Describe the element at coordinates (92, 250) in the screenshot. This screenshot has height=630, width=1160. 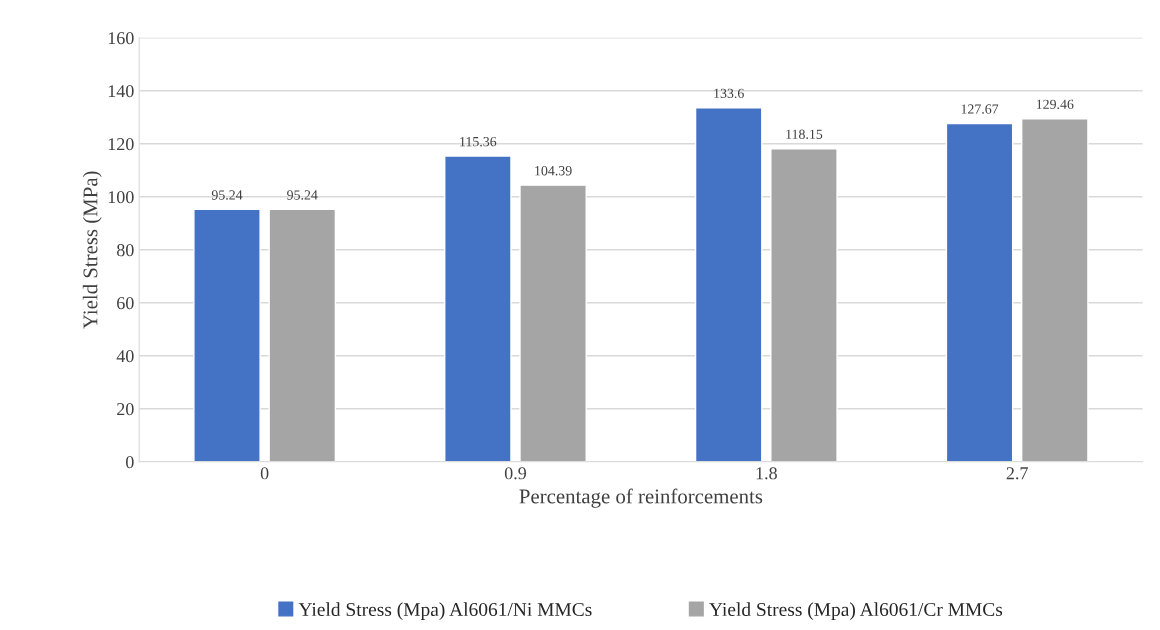
I see `y-axis-title: Yield Stress (MPa)` at that location.